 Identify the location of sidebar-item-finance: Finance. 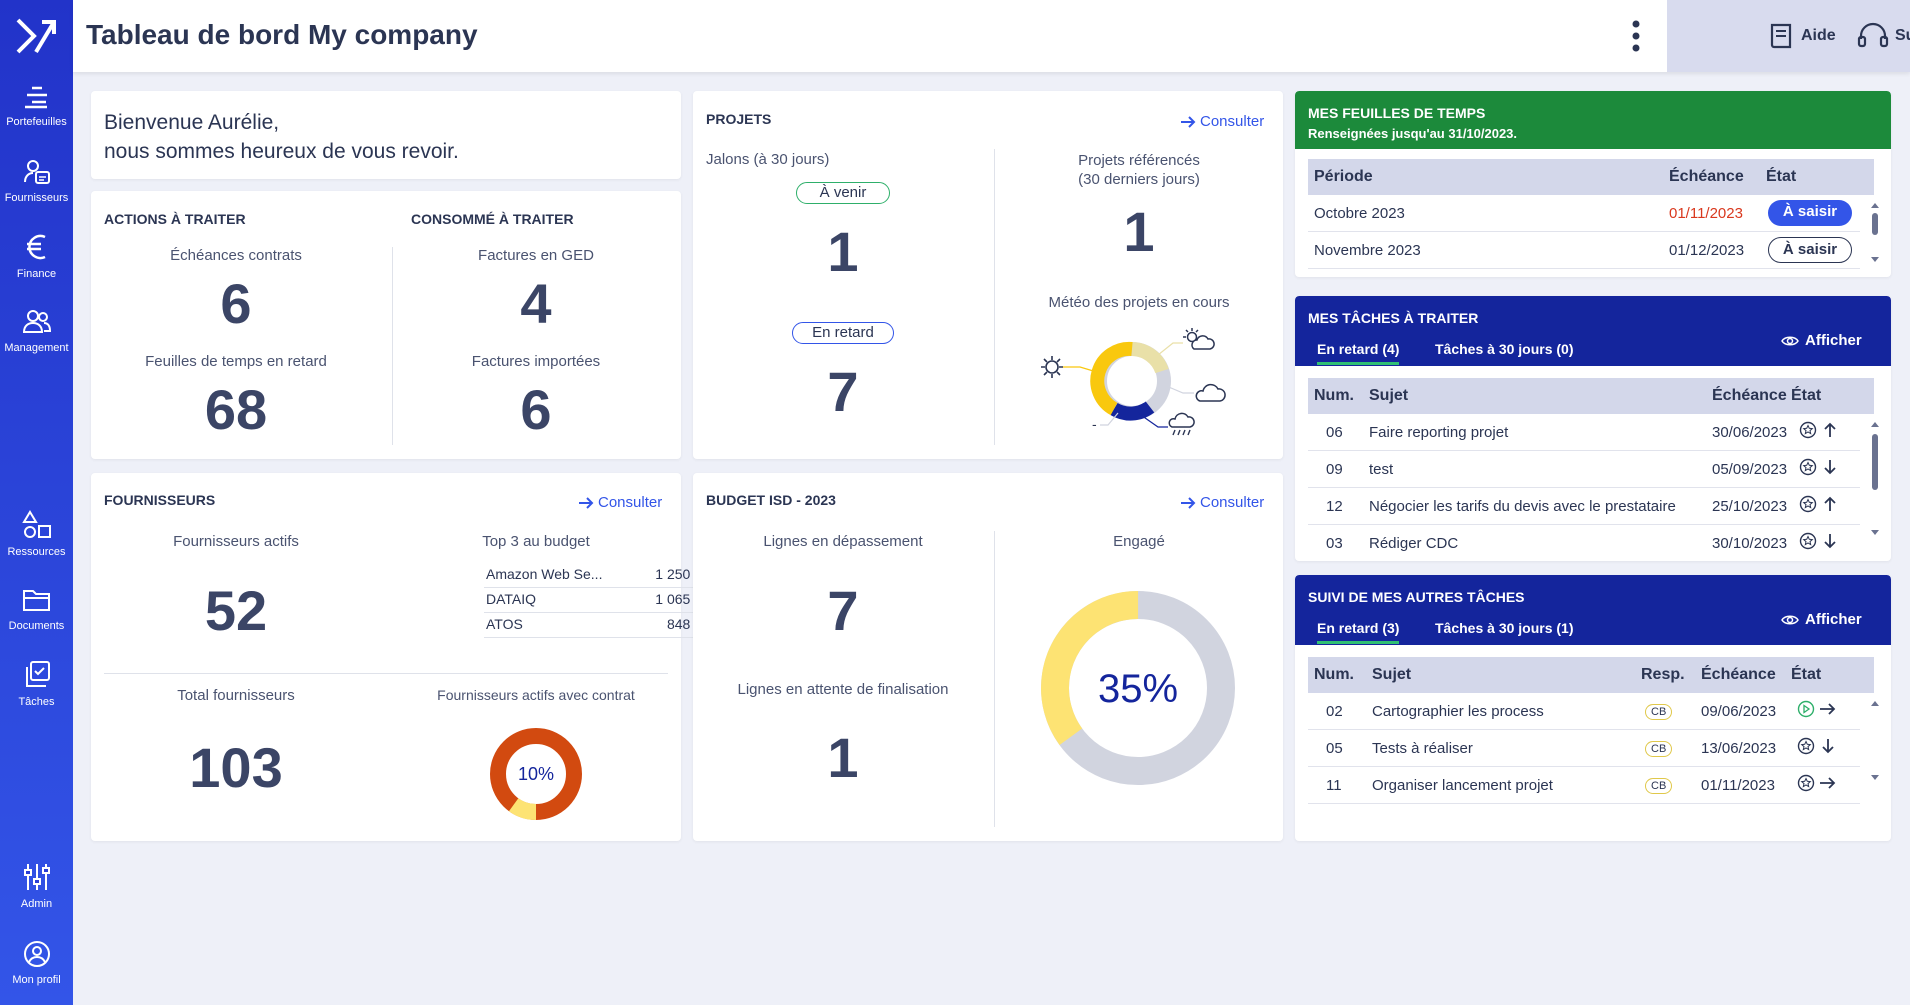
(36, 256).